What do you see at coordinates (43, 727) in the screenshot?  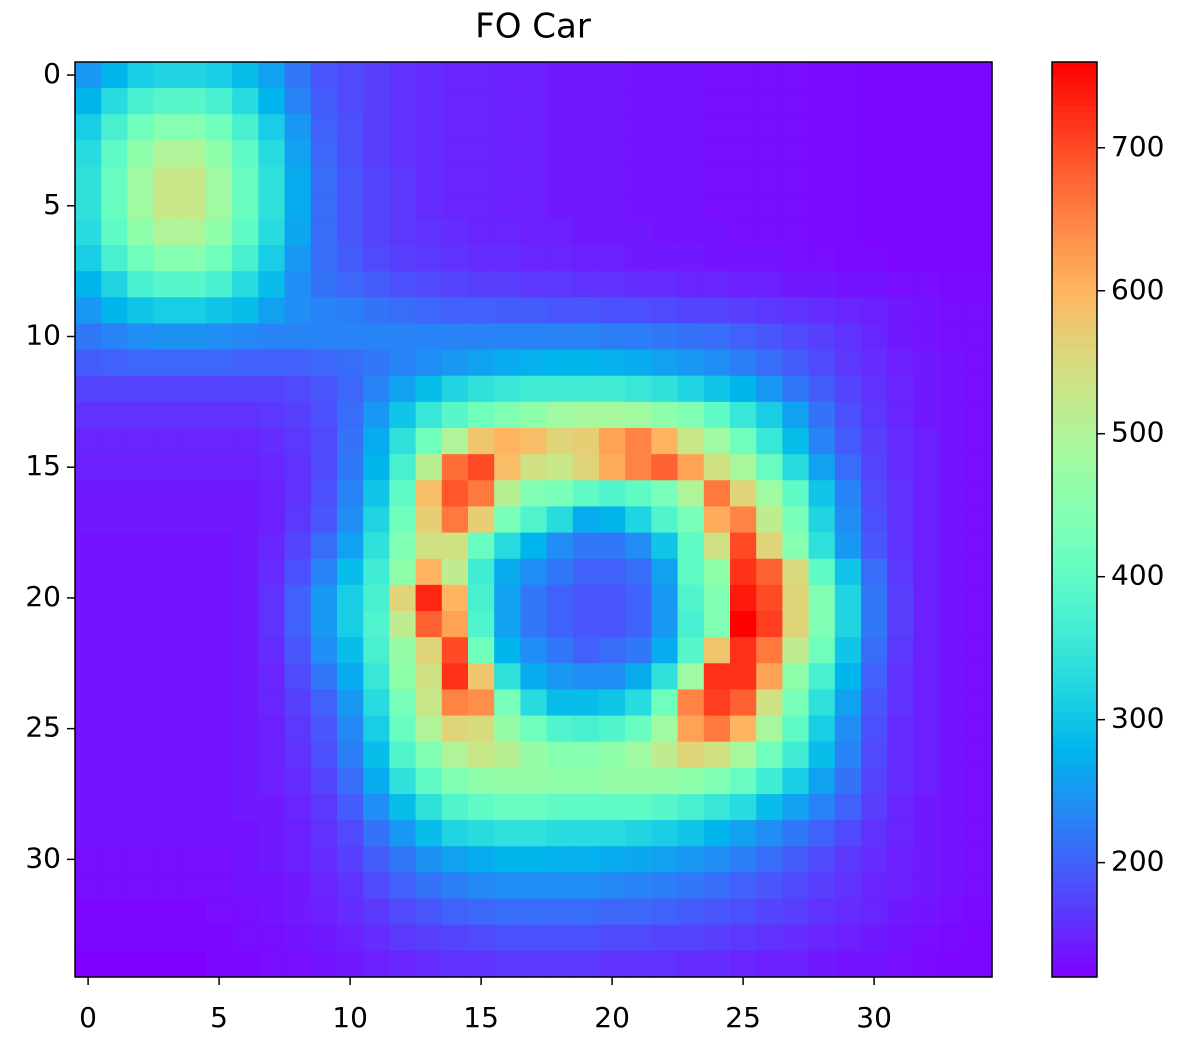 I see `y-tick-label: 25` at bounding box center [43, 727].